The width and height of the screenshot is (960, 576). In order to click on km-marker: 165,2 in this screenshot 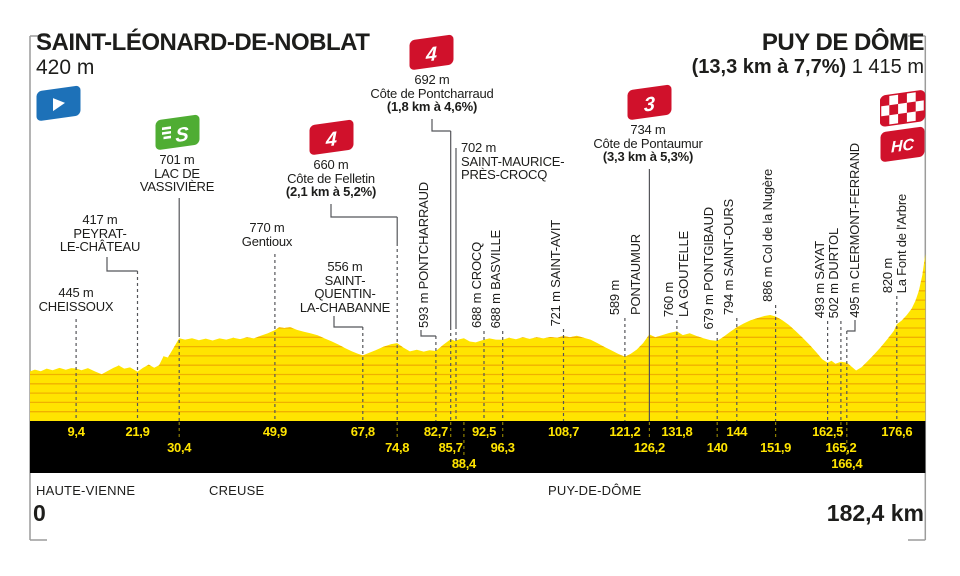, I will do `click(841, 447)`.